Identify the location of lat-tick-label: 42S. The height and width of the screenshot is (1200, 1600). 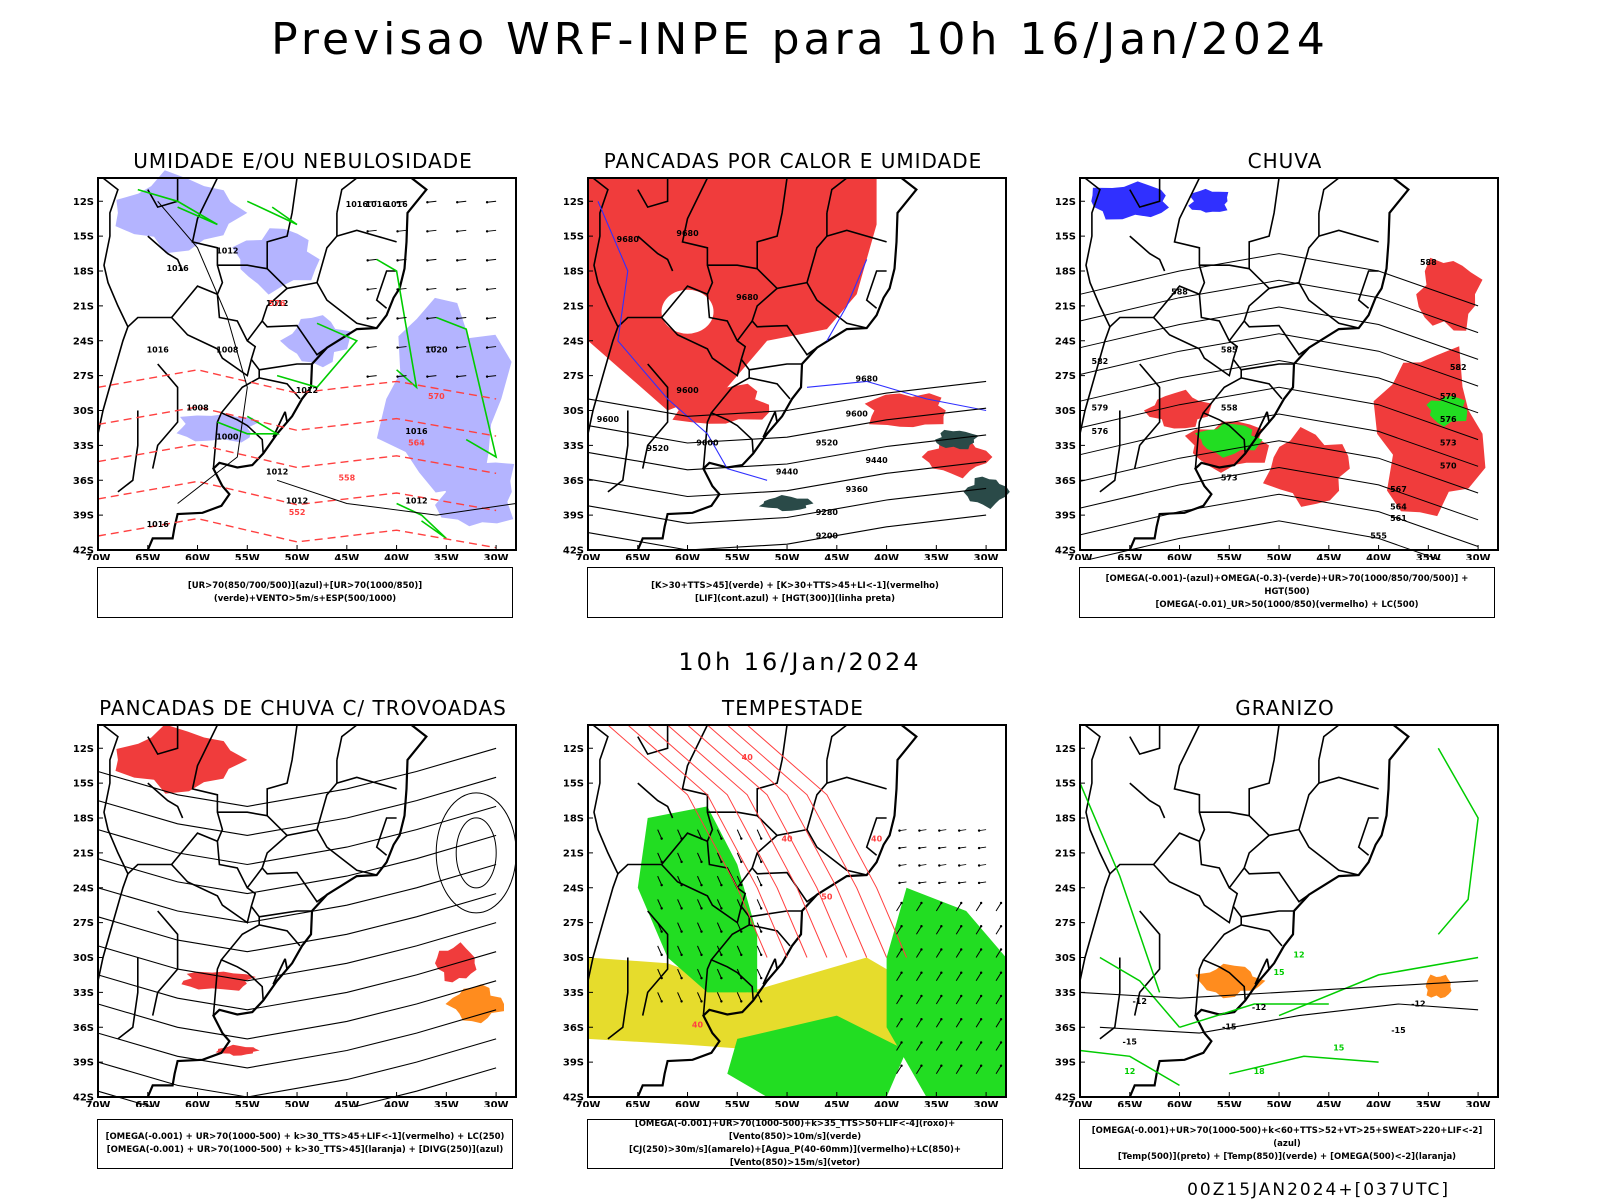
(1065, 1098).